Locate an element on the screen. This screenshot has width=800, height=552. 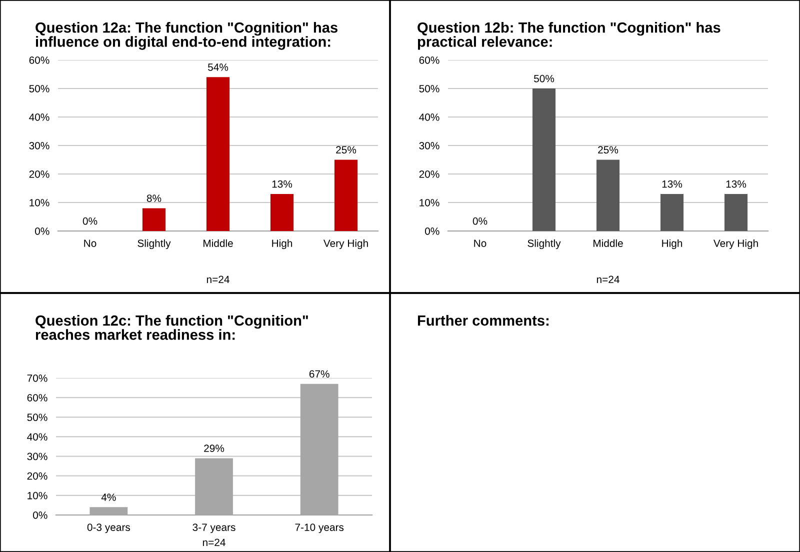
data-label: 67% is located at coordinates (319, 374).